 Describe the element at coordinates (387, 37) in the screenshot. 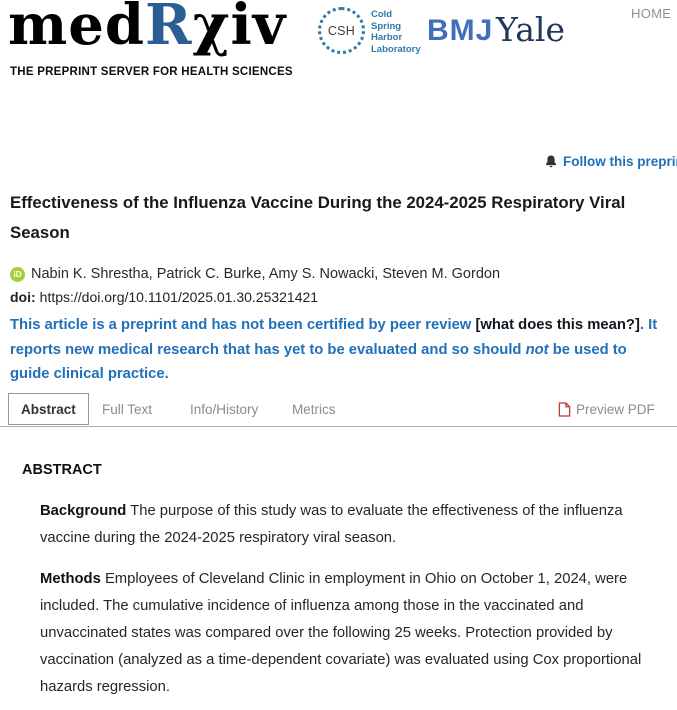

I see `csh-name-line: Harbor` at that location.